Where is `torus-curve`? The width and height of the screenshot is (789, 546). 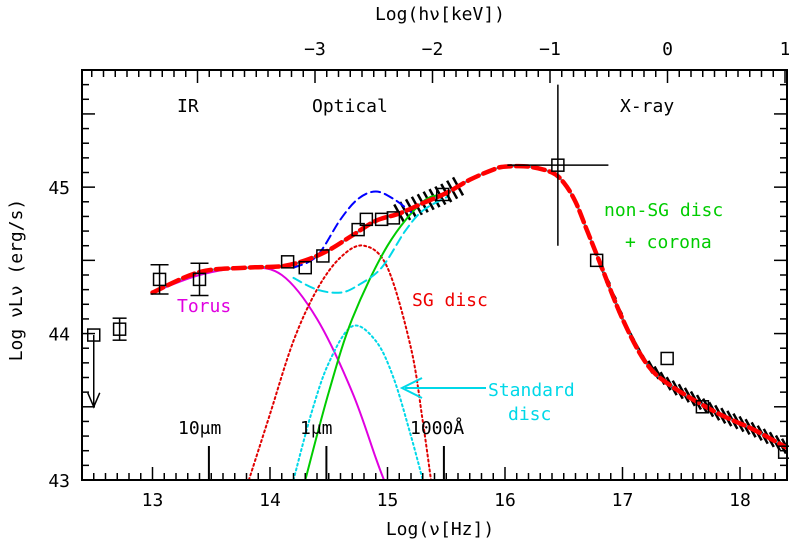
torus-curve is located at coordinates (268, 373).